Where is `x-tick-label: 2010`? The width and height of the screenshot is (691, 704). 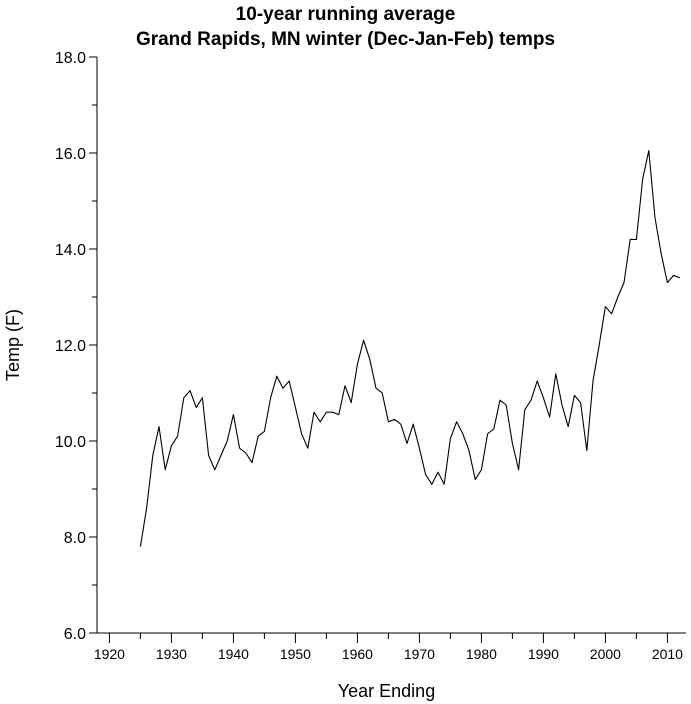 x-tick-label: 2010 is located at coordinates (667, 654).